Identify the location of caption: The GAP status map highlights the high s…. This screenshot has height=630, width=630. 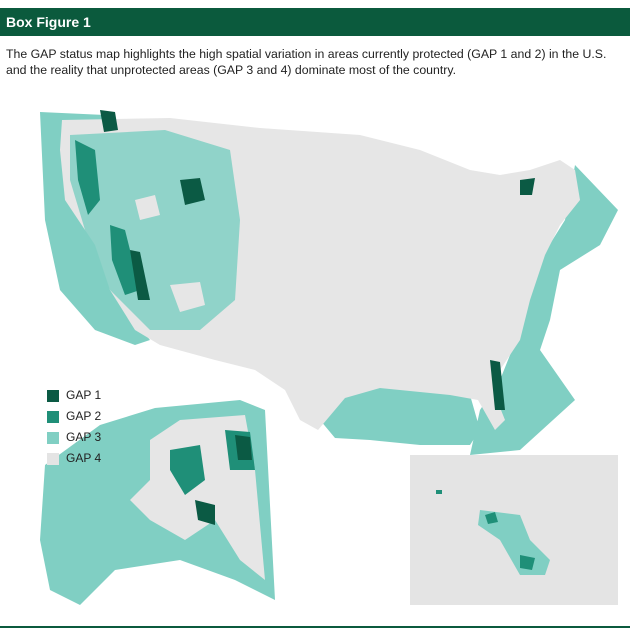
(306, 62).